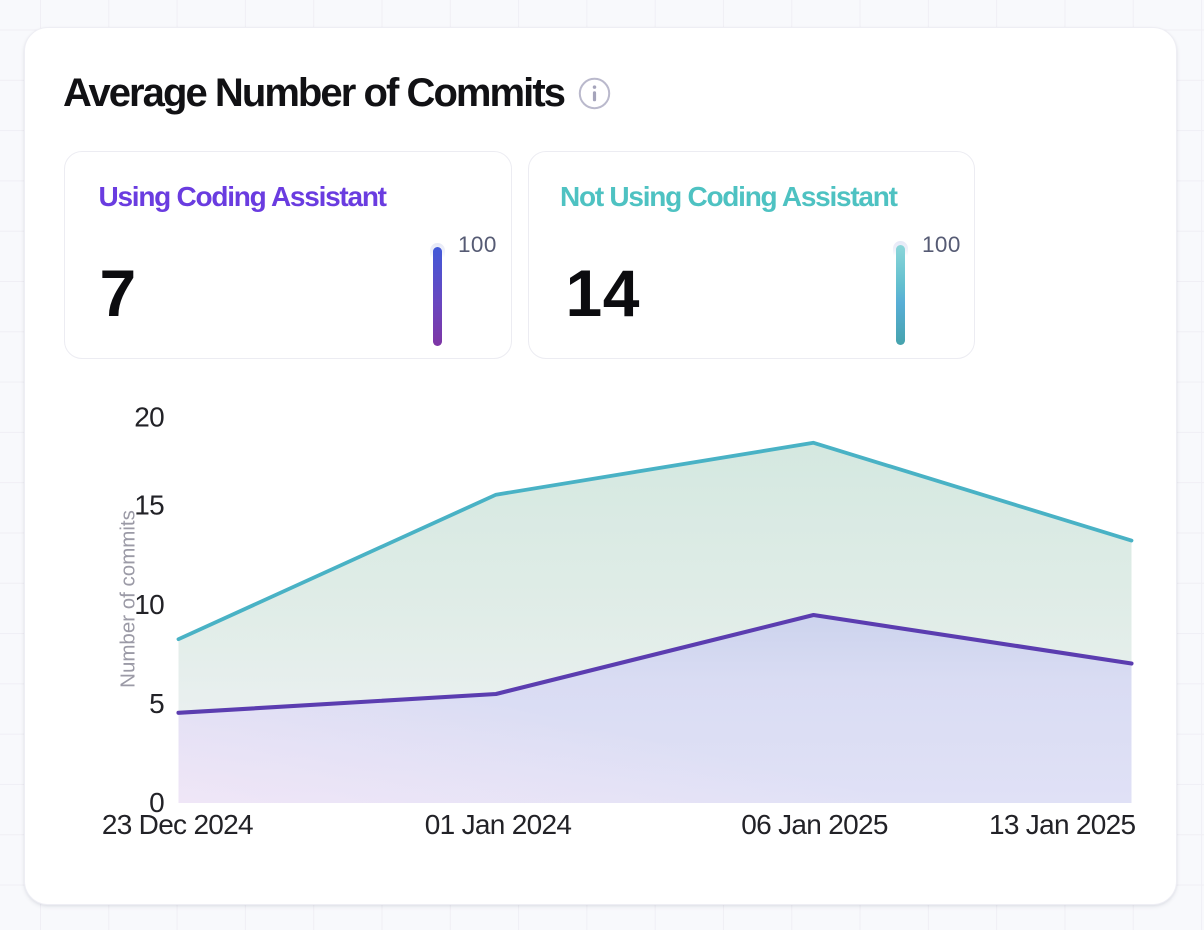 The width and height of the screenshot is (1204, 930). Describe the element at coordinates (1062, 824) in the screenshot. I see `svg-text: 13 Jan 2025` at that location.